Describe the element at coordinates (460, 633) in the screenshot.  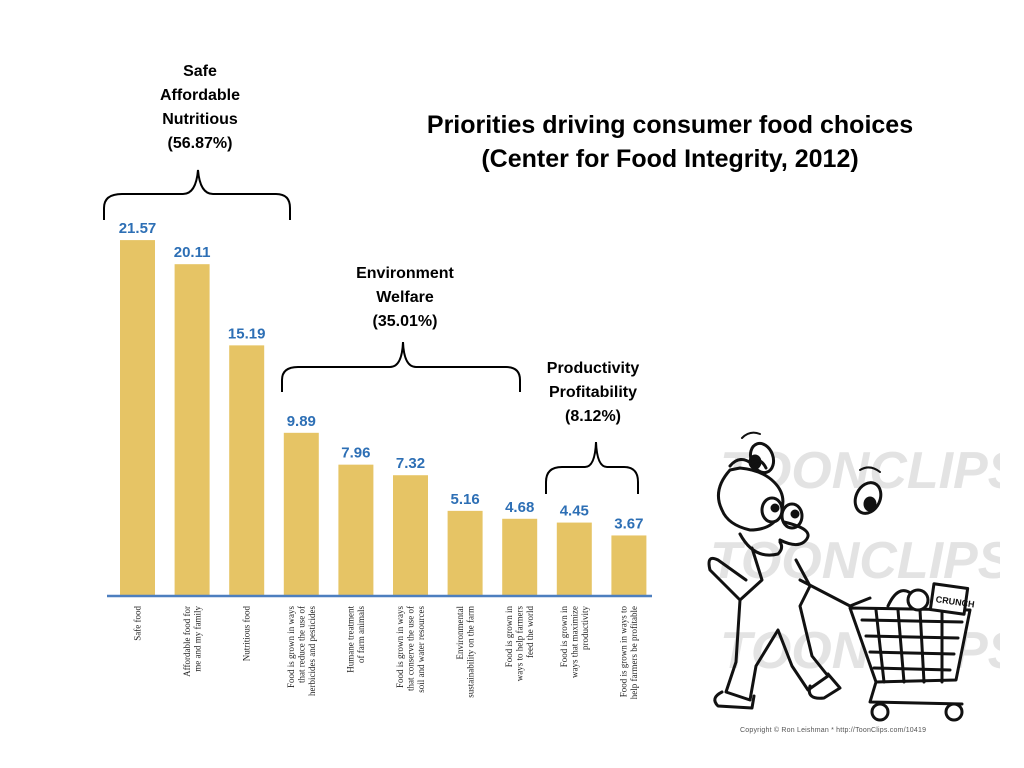
I see `category-label-line: Environmental` at that location.